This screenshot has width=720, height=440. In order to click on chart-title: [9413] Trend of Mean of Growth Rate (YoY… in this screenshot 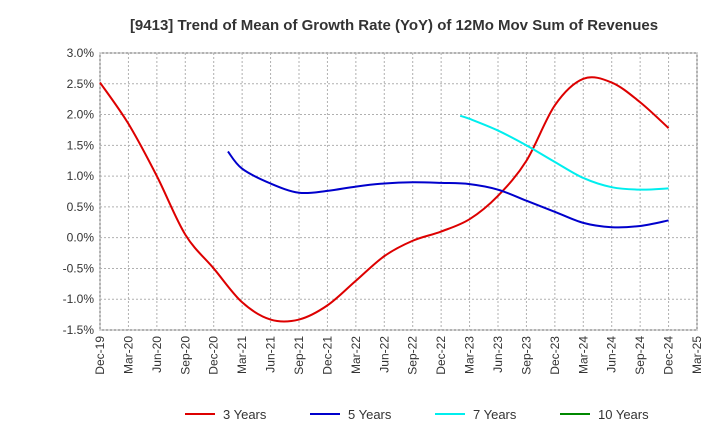, I will do `click(394, 25)`.